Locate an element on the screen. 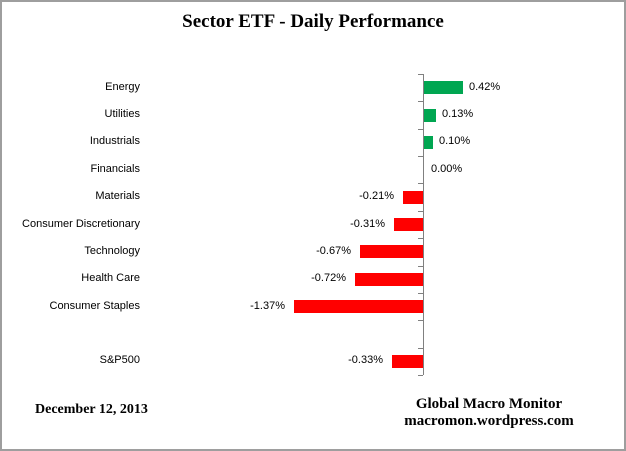  value-label: -0.31% is located at coordinates (367, 224).